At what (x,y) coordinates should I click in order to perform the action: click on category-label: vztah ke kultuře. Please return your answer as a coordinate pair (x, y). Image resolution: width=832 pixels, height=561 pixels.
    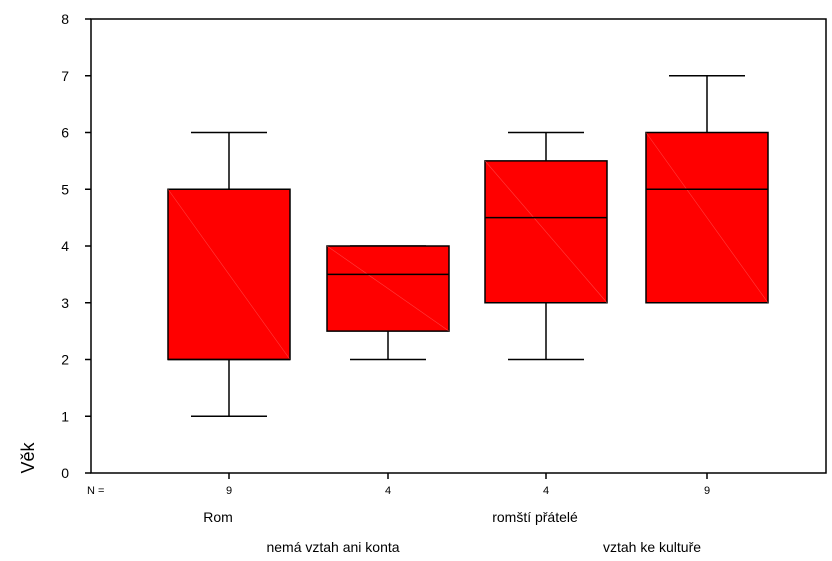
    Looking at the image, I should click on (652, 547).